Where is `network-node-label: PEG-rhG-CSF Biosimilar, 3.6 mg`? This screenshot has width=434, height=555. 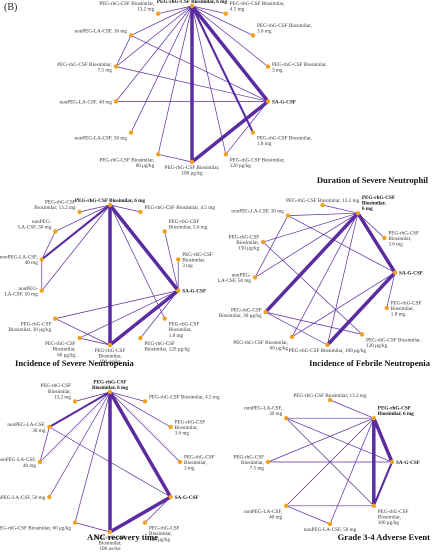
network-node-label: PEG-rhG-CSF Biosimilar, 3.6 mg is located at coordinates (188, 225).